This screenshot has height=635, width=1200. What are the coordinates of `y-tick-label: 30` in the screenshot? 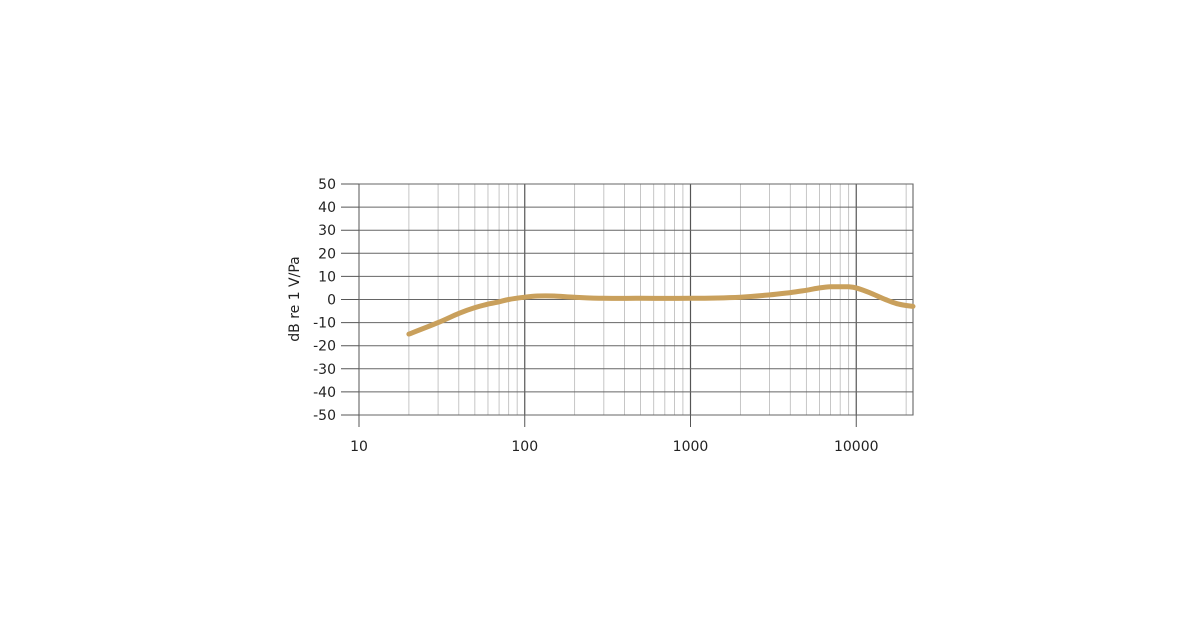 It's located at (327, 231).